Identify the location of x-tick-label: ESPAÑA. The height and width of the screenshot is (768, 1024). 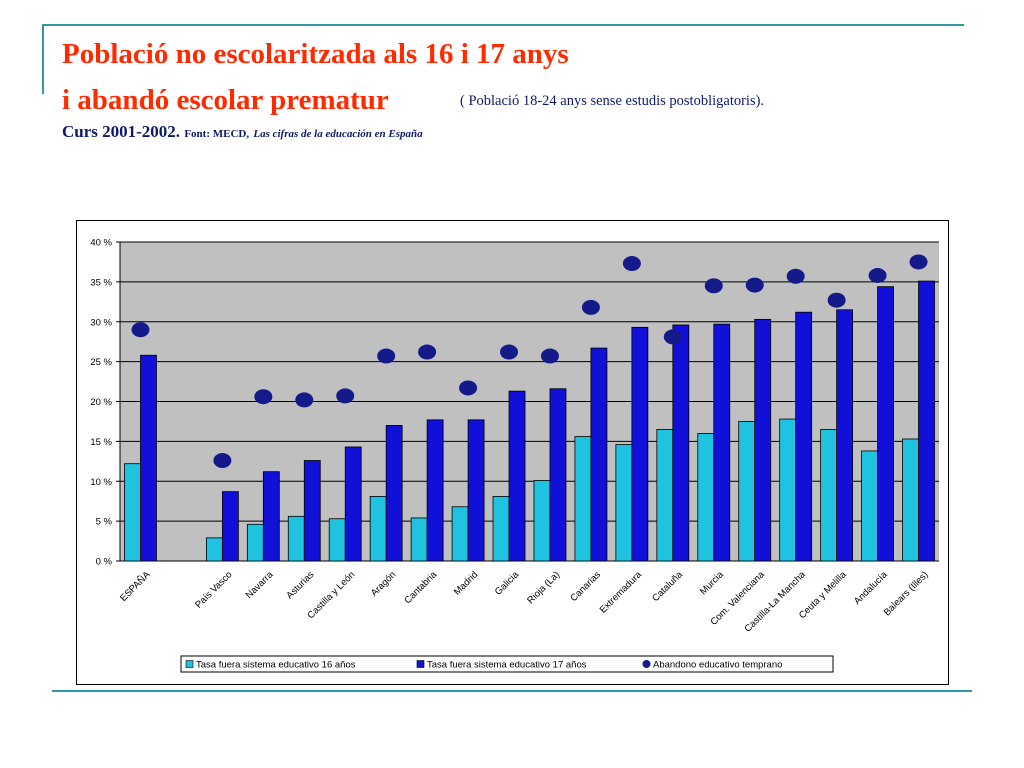
(135, 586).